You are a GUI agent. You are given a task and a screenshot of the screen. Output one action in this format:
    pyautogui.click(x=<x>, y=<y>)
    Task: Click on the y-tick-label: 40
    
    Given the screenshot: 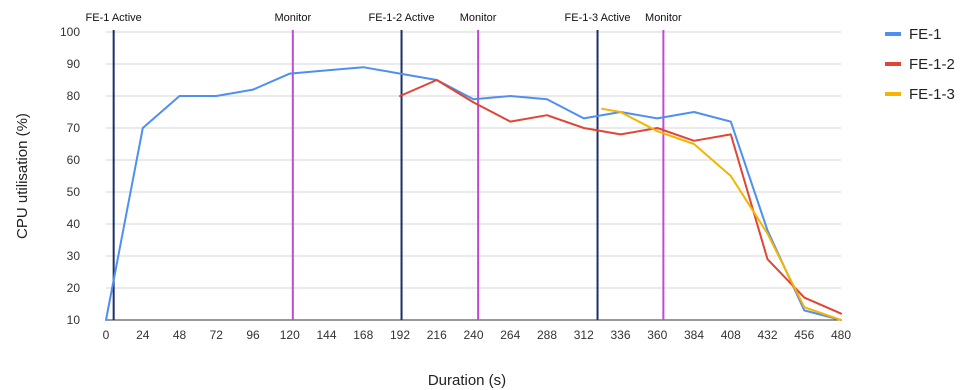 What is the action you would take?
    pyautogui.click(x=74, y=224)
    